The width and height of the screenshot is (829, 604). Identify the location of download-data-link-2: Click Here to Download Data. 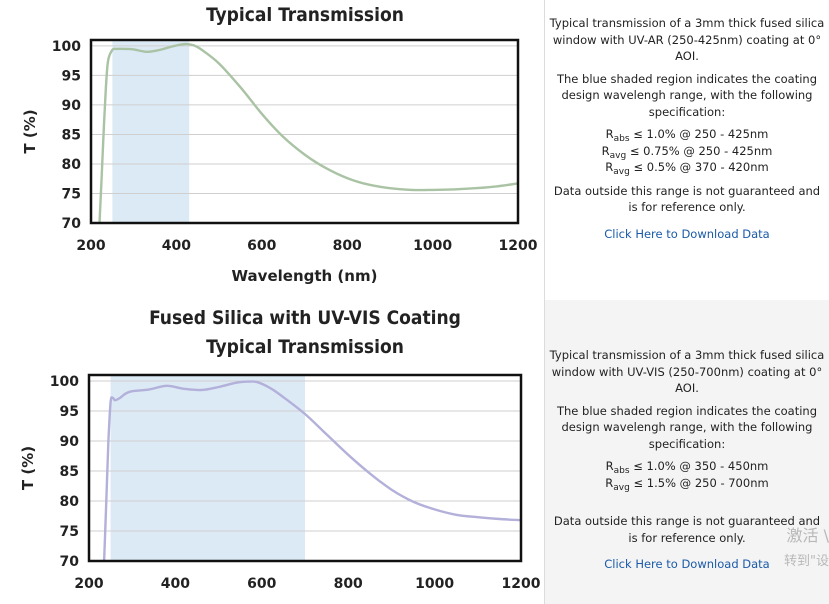
(687, 564).